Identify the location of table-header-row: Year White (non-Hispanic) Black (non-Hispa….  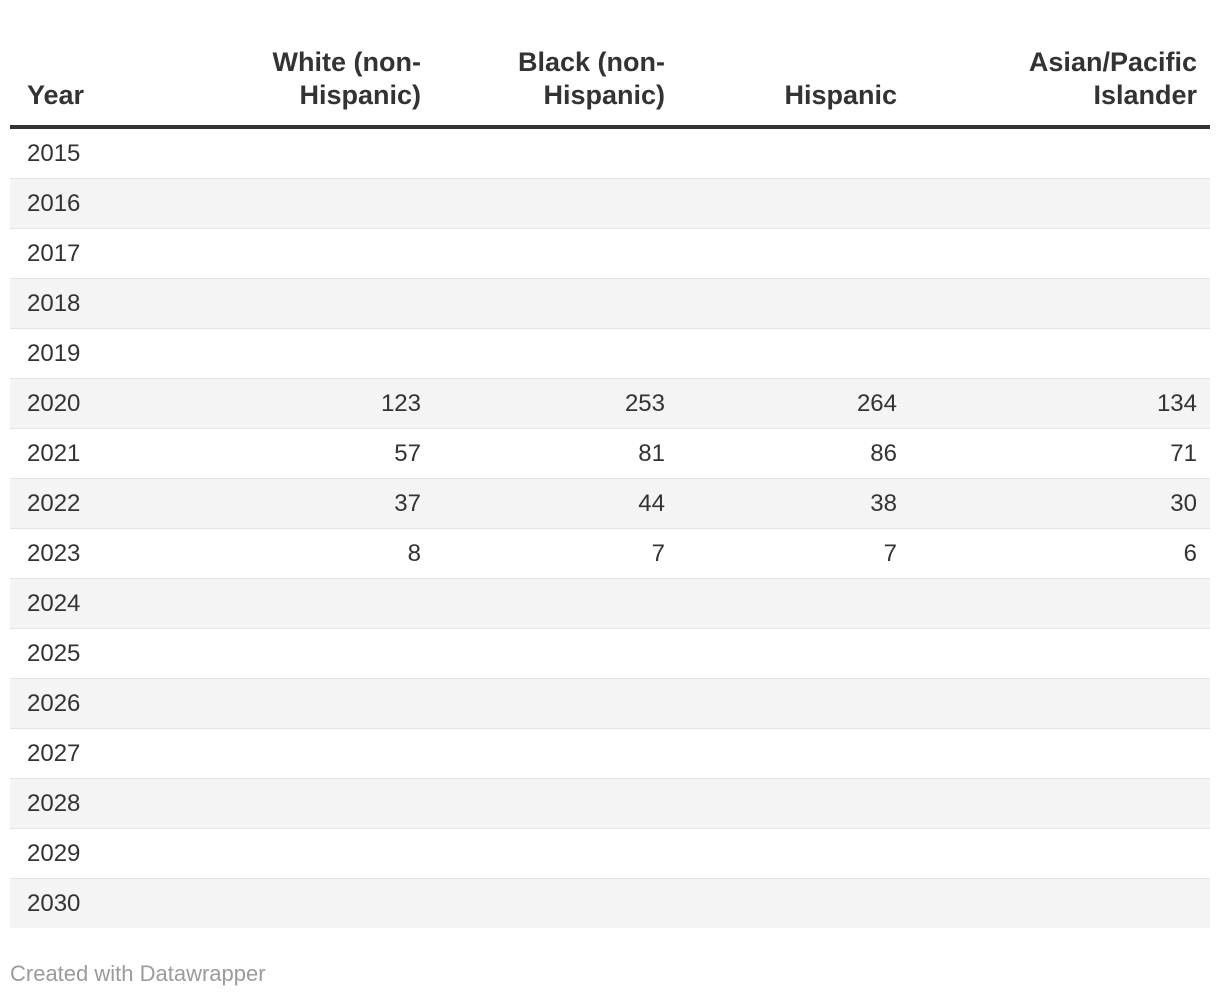
(610, 64).